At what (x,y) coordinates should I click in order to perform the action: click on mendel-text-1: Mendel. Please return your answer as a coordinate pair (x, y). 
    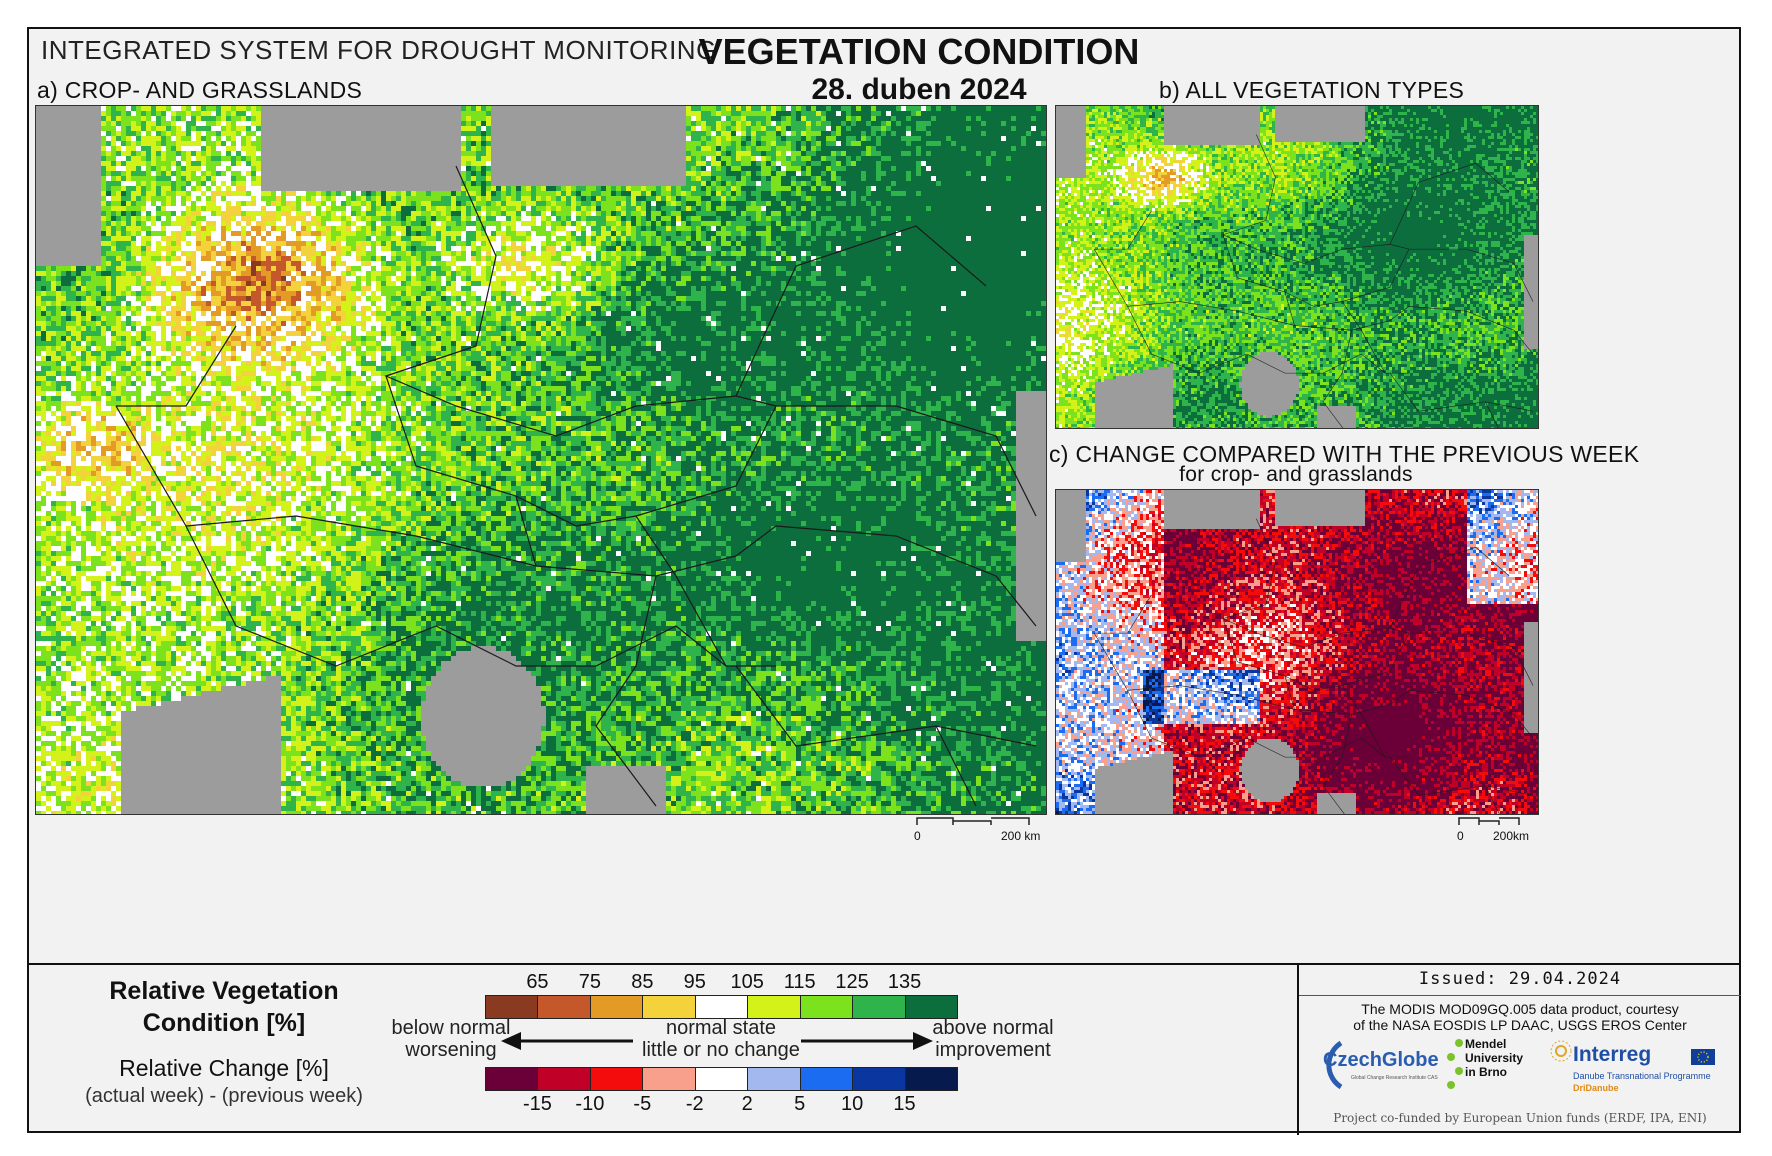
    Looking at the image, I should click on (1485, 1044).